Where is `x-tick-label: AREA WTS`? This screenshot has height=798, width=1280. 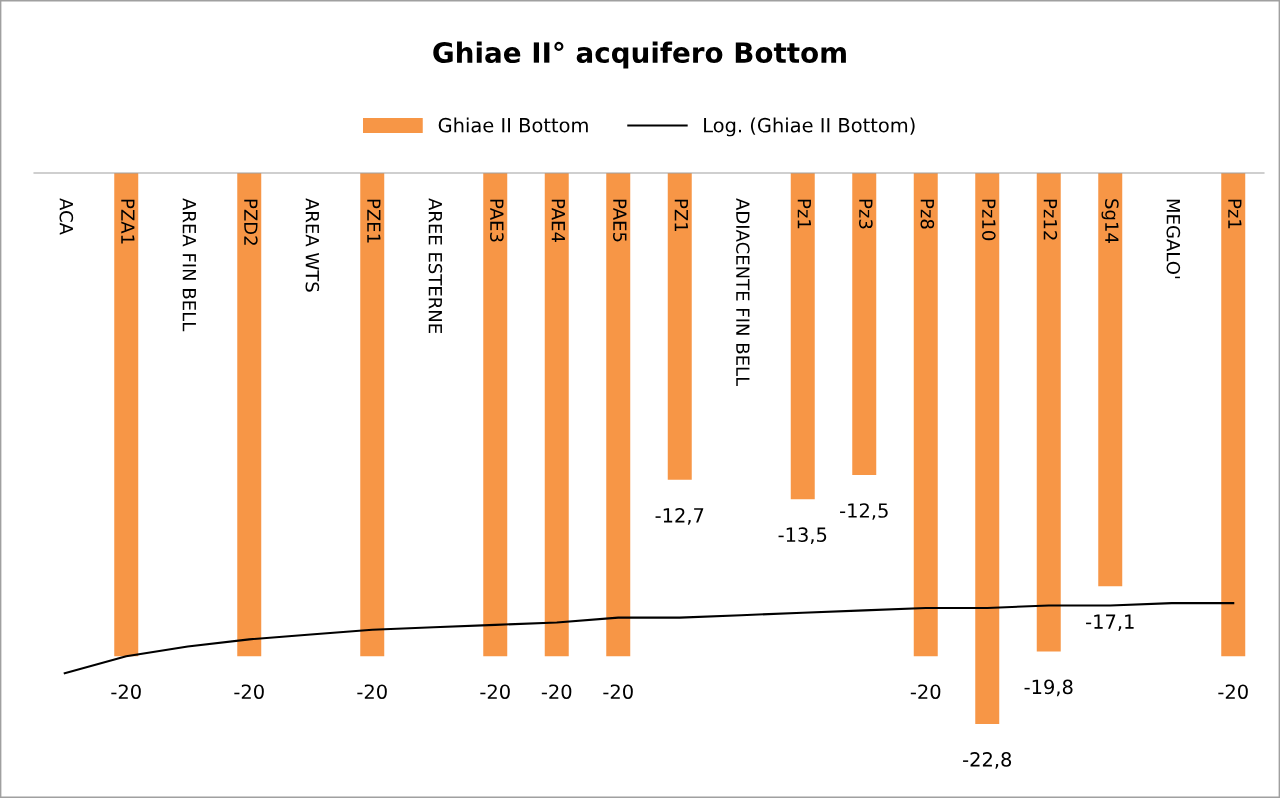
x-tick-label: AREA WTS is located at coordinates (312, 245).